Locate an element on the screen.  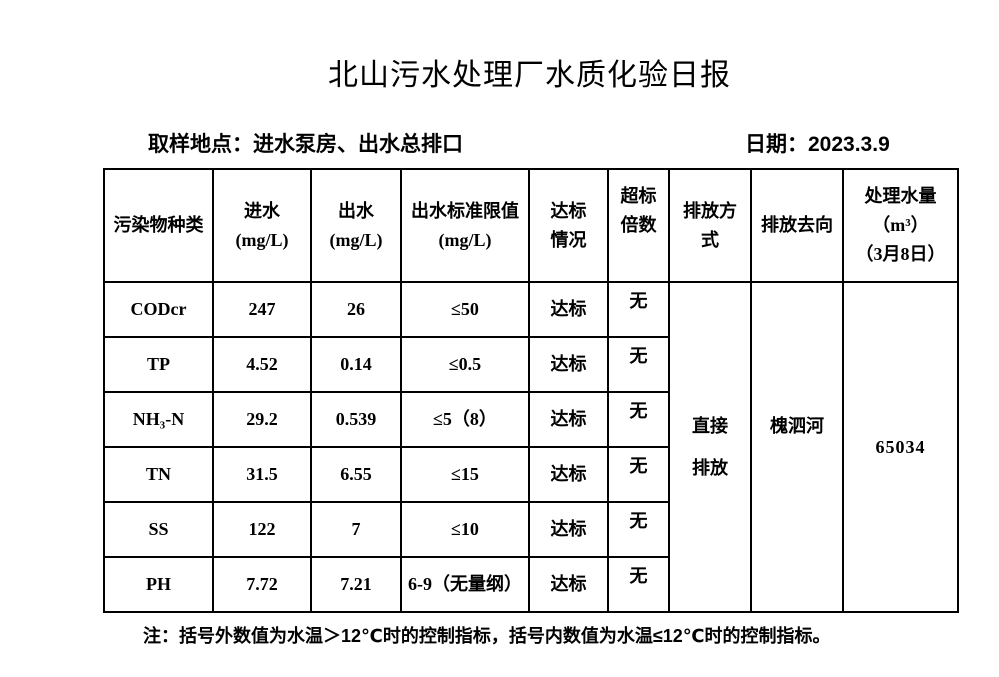
pollutant-cell: NH₃-N is located at coordinates (158, 419).